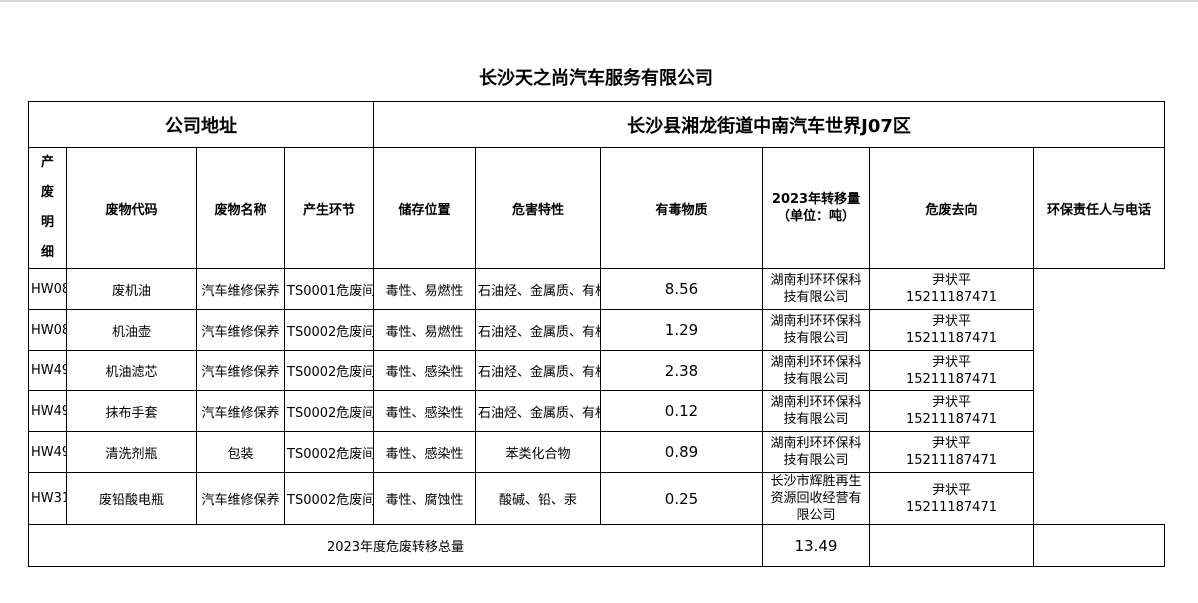 Image resolution: width=1198 pixels, height=603 pixels. What do you see at coordinates (815, 216) in the screenshot?
I see `header-qty-line2: （单位：吨）` at bounding box center [815, 216].